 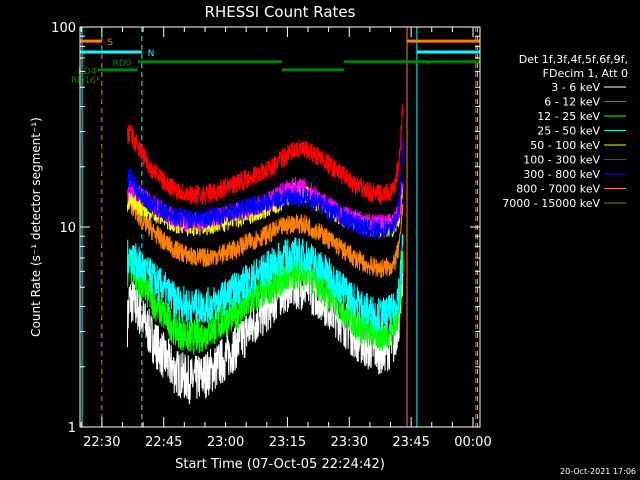 What do you see at coordinates (551, 203) in the screenshot?
I see `legend-label: 7000 - 15000 keV` at bounding box center [551, 203].